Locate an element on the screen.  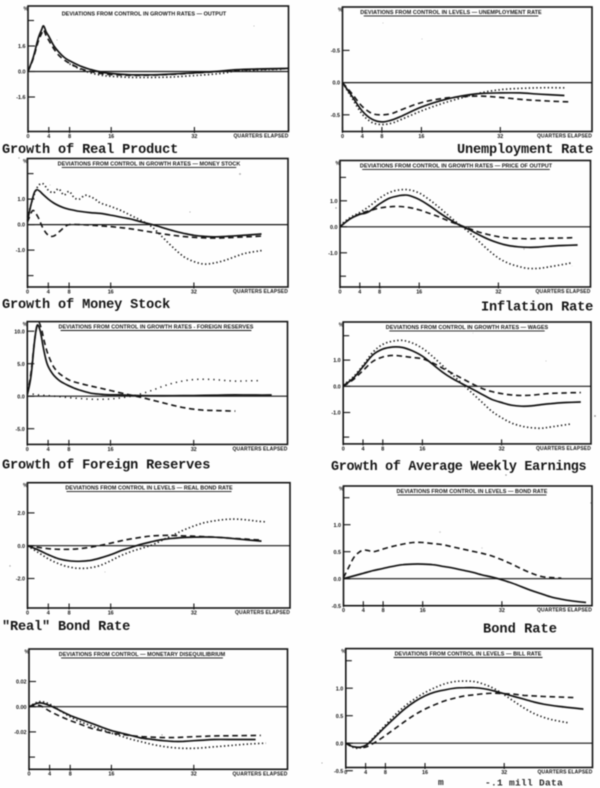
svg-text: Unemployment Rate is located at coordinates (525, 150).